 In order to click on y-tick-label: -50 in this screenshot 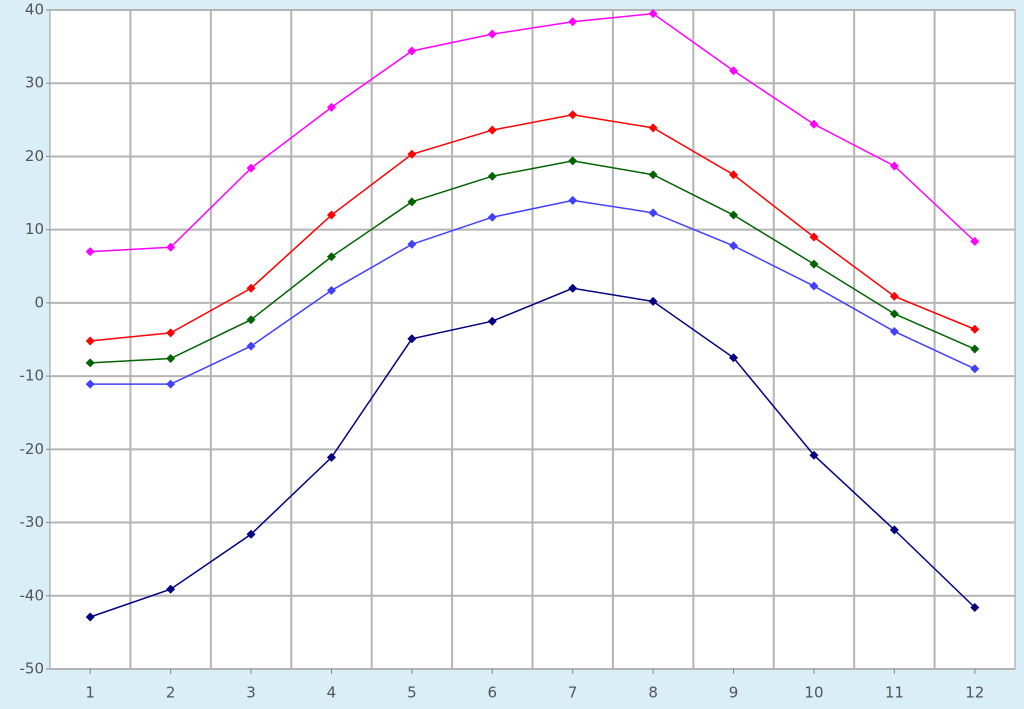, I will do `click(32, 669)`.